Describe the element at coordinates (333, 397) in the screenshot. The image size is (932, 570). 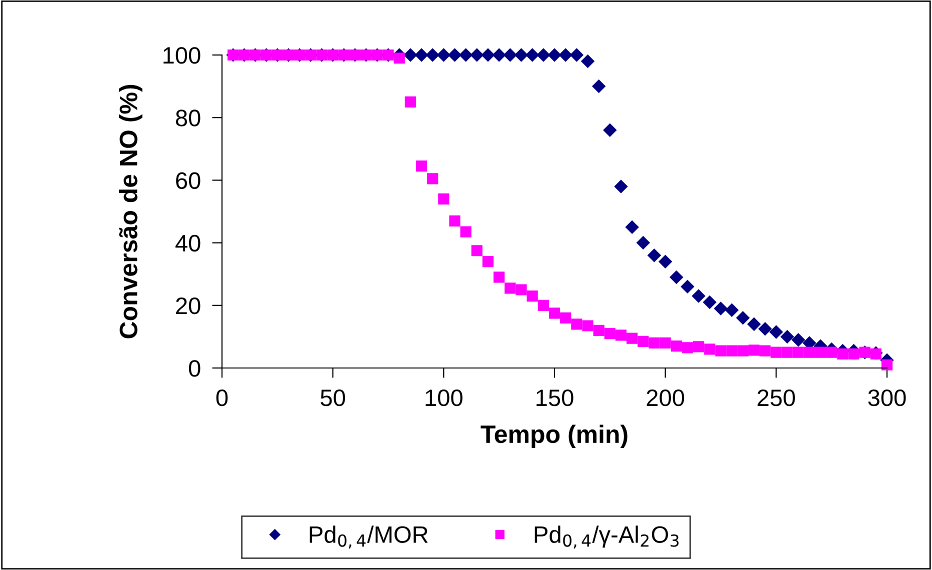
I see `x-tick-label: 50` at that location.